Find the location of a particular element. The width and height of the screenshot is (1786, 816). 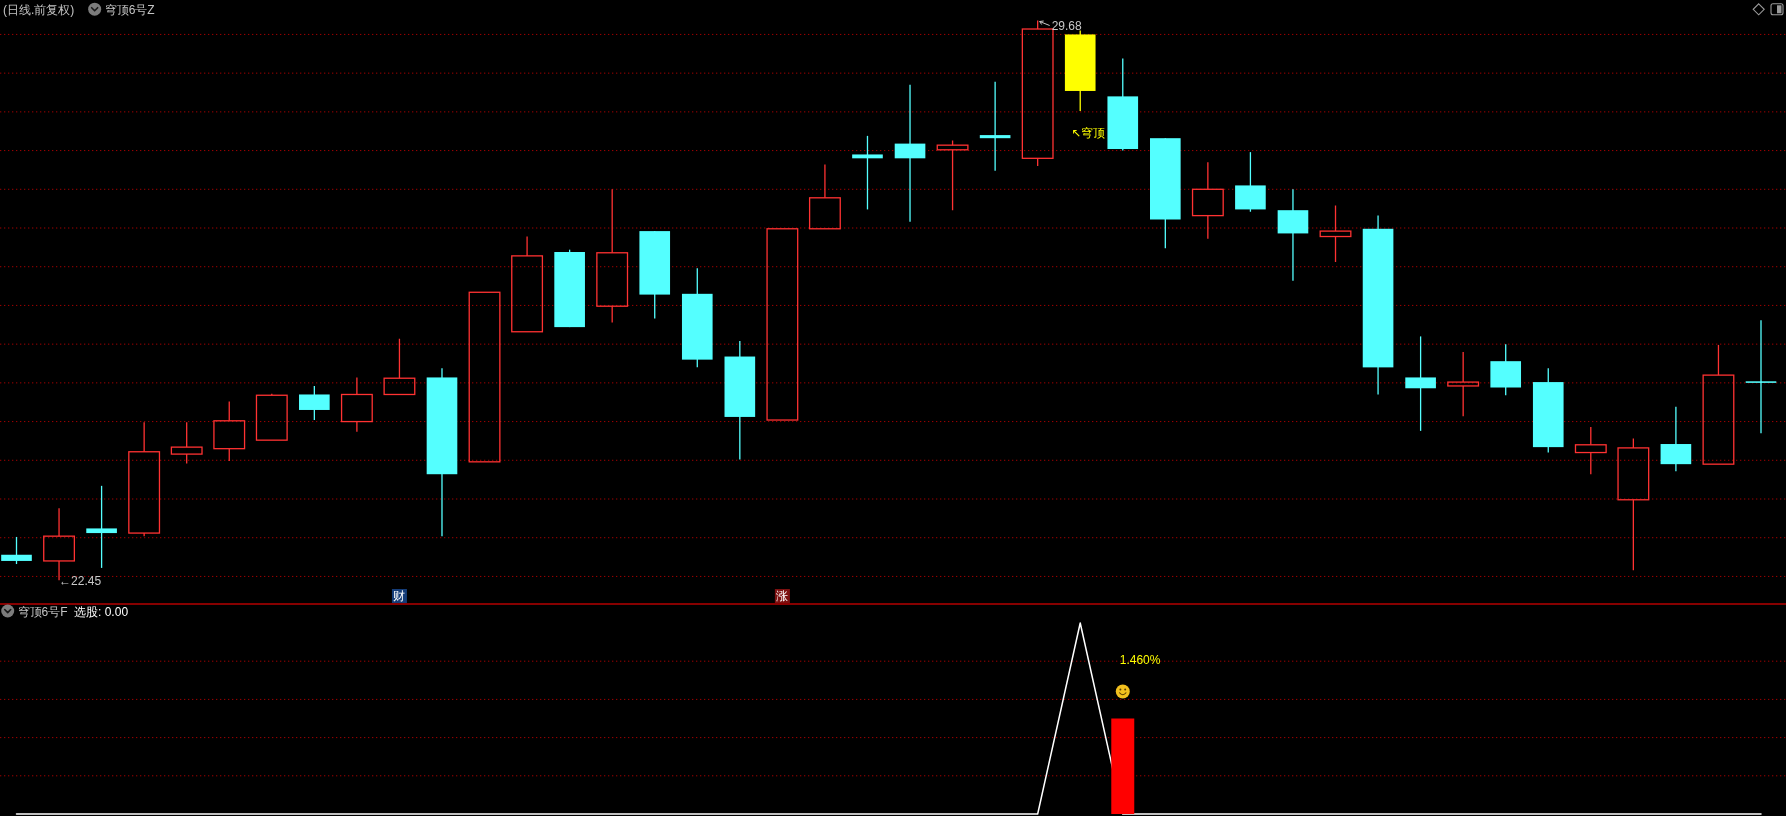

annotation: 1.460% is located at coordinates (1140, 659).